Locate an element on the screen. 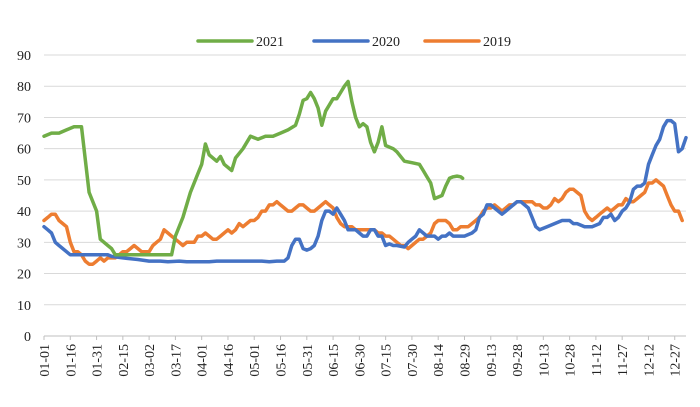 The width and height of the screenshot is (700, 407). y-tick-label: 50 is located at coordinates (24, 181).